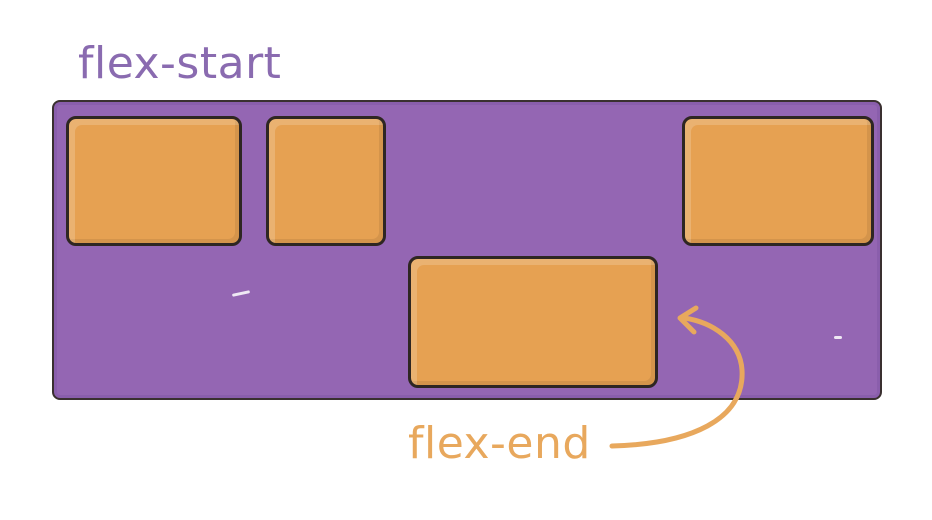 The width and height of the screenshot is (932, 520). I want to click on flex-item-end, so click(533, 322).